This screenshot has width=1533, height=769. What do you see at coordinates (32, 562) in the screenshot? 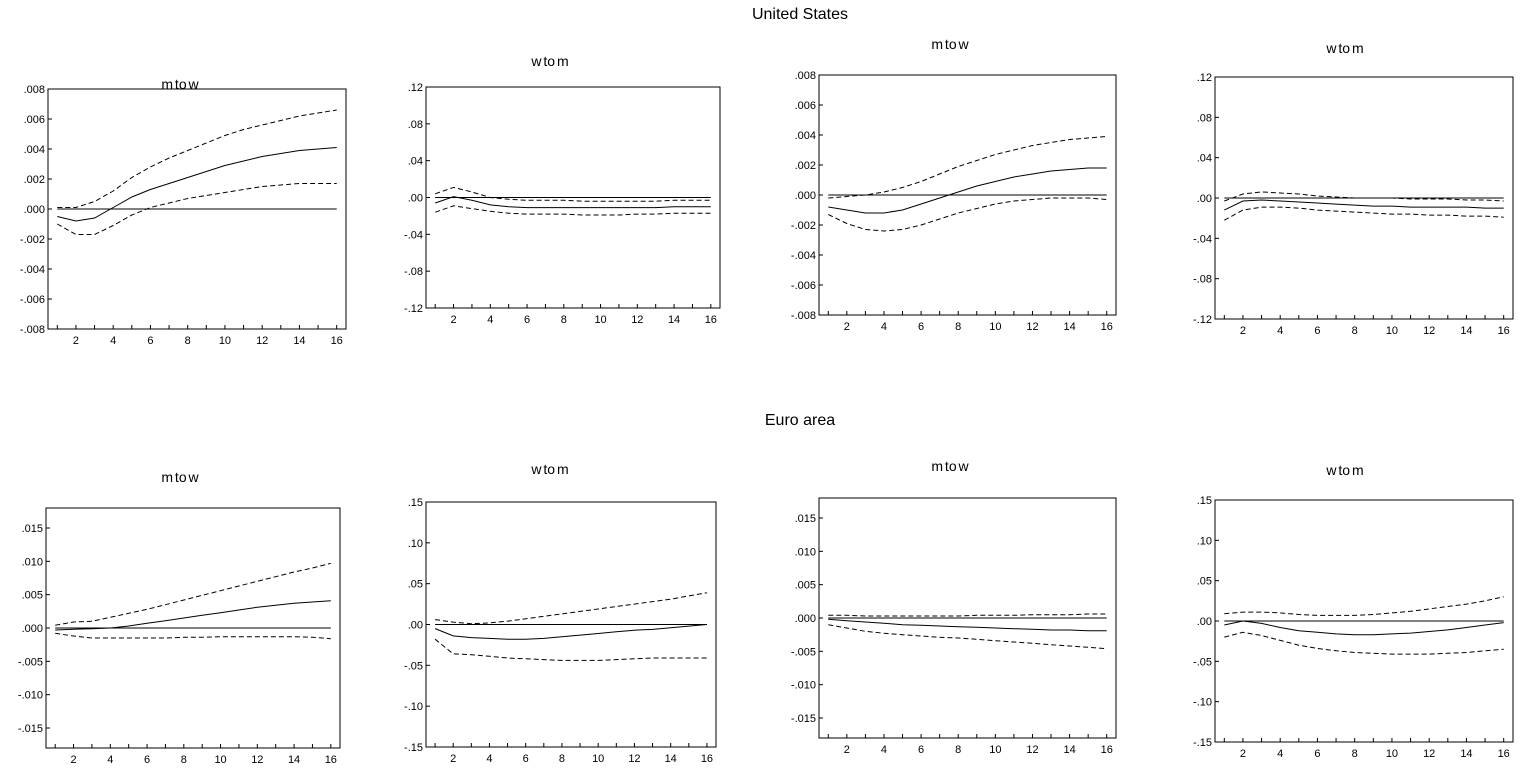
I see `y-tick-label: .010` at bounding box center [32, 562].